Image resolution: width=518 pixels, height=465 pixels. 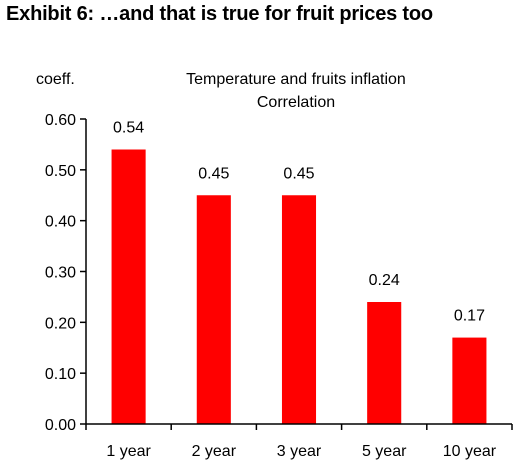 I want to click on chart-subtitle: Correlation, so click(x=296, y=102).